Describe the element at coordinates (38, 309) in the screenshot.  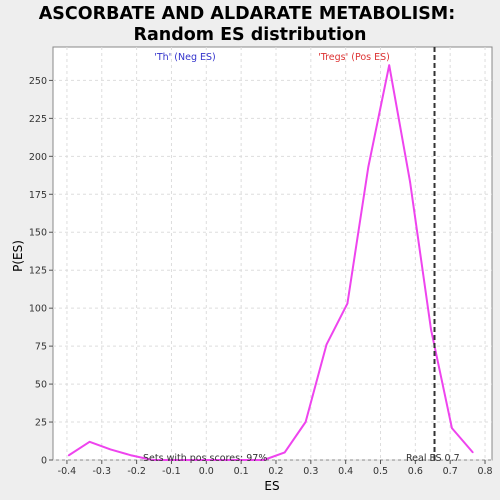
I see `y-tick-label: 100` at that location.